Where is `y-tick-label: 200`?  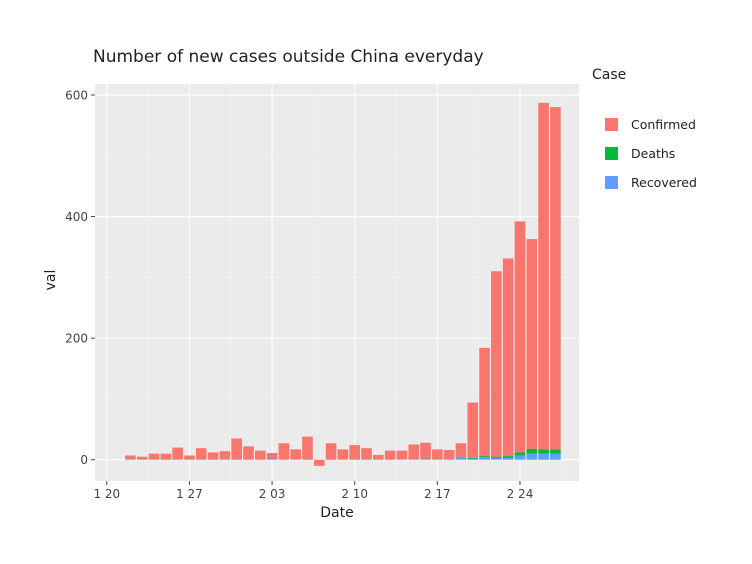 y-tick-label: 200 is located at coordinates (76, 339).